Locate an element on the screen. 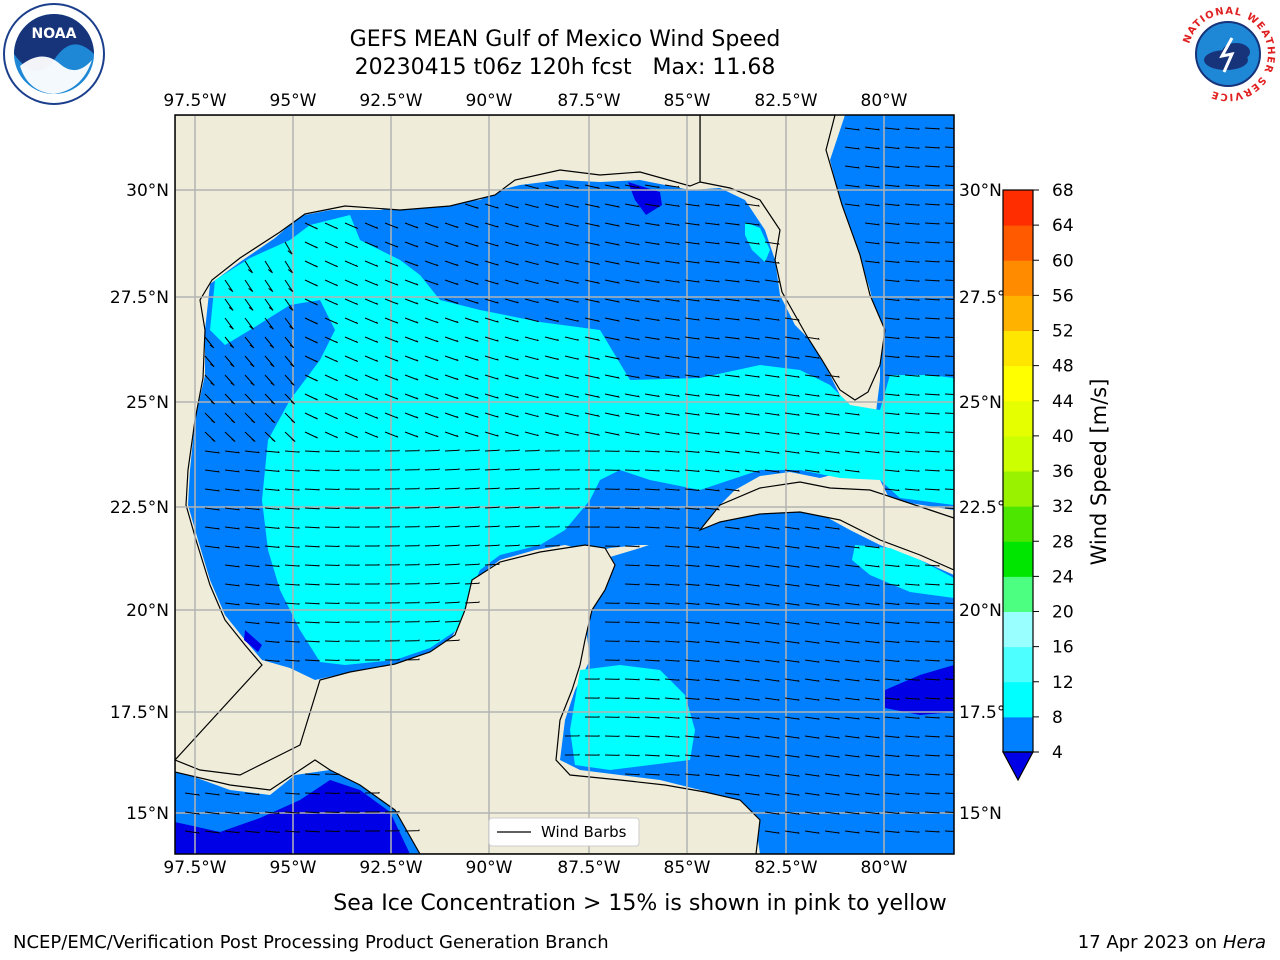  colorbar-tick-label: 20 is located at coordinates (1063, 613).